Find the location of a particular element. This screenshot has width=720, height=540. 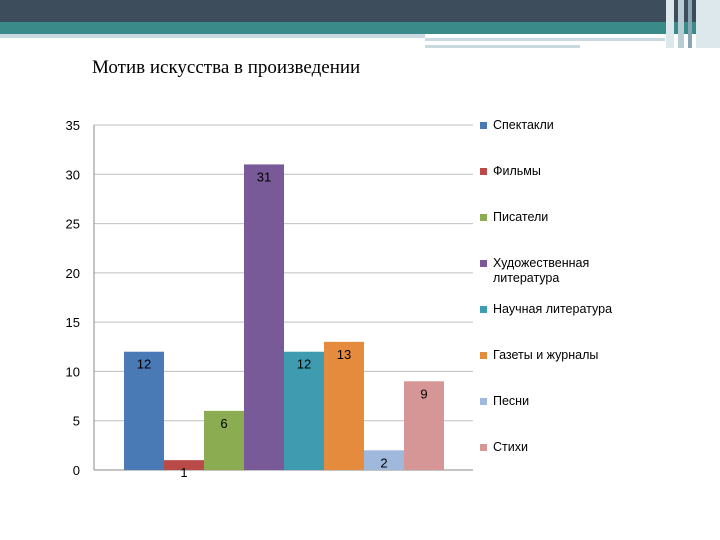

legend-item: Художественная литература is located at coordinates (565, 271).